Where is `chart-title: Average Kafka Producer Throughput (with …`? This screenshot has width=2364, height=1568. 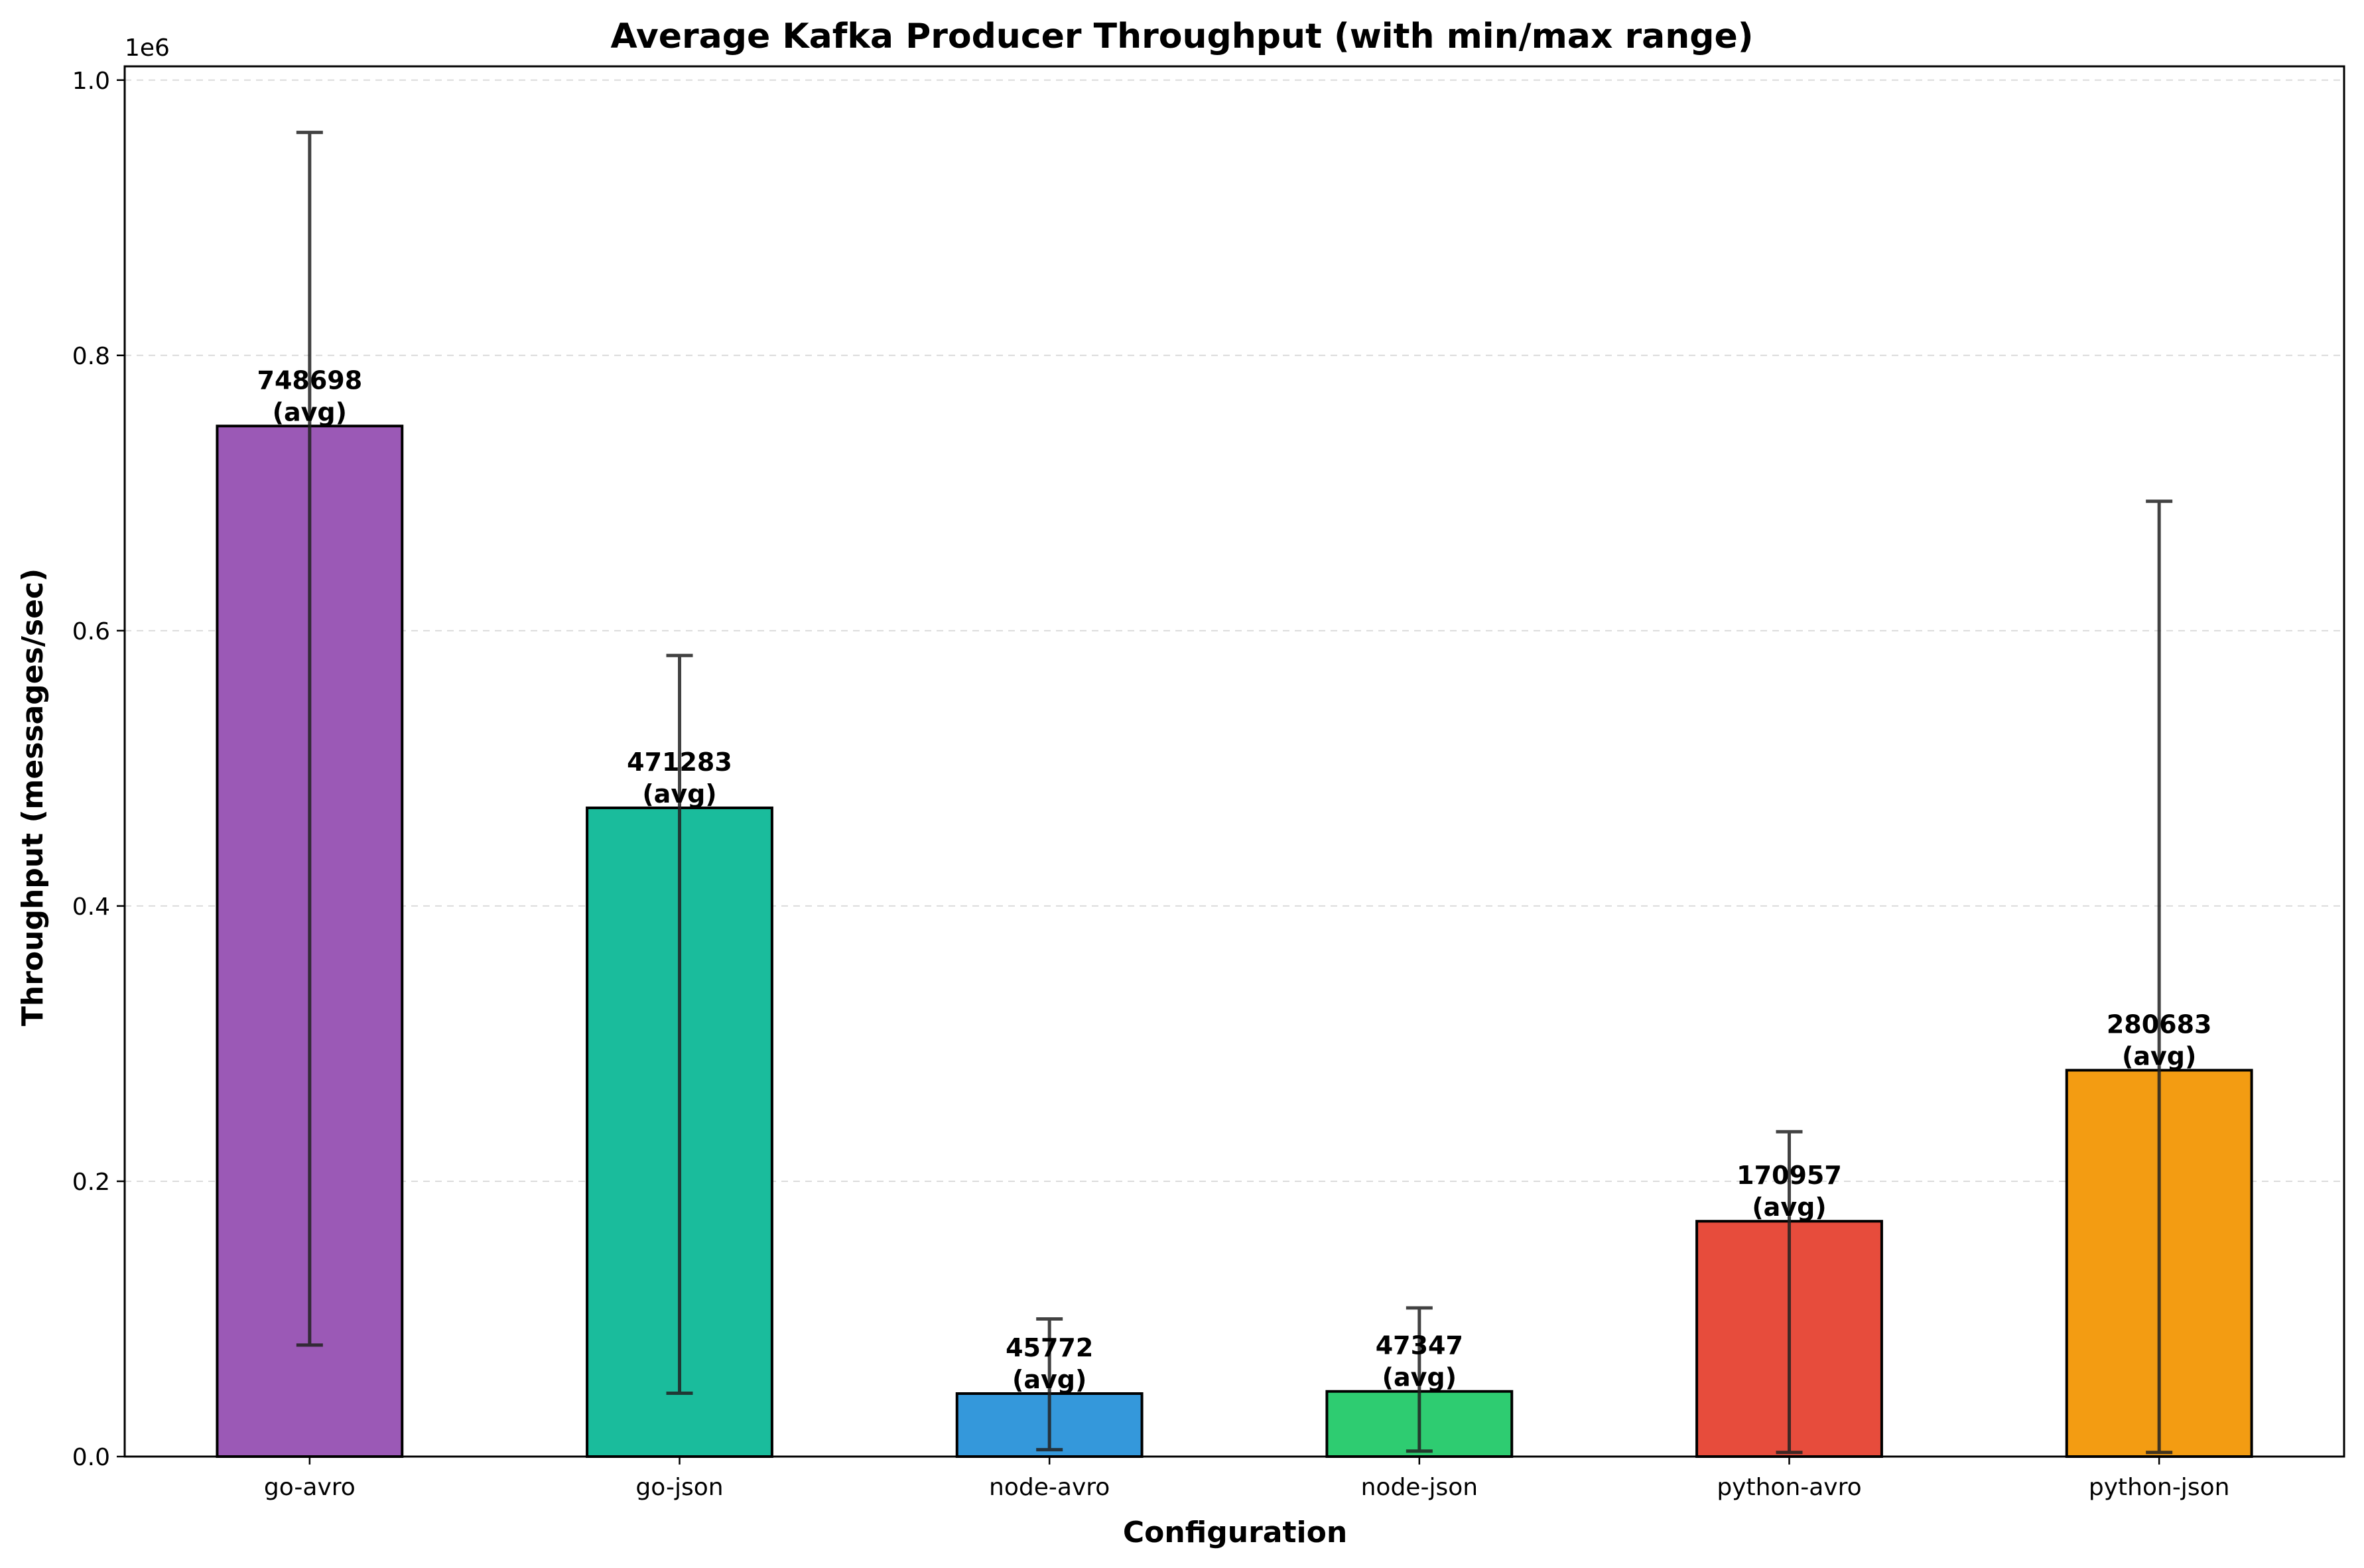 chart-title: Average Kafka Producer Throughput (with … is located at coordinates (1181, 36).